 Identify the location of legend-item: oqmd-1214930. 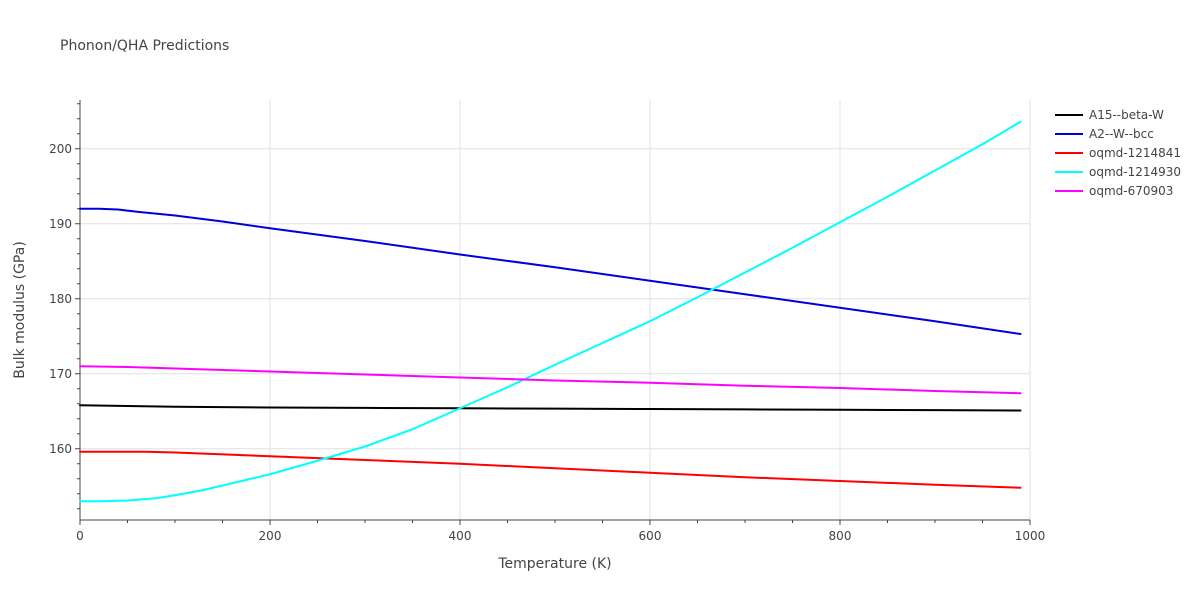
(1118, 172).